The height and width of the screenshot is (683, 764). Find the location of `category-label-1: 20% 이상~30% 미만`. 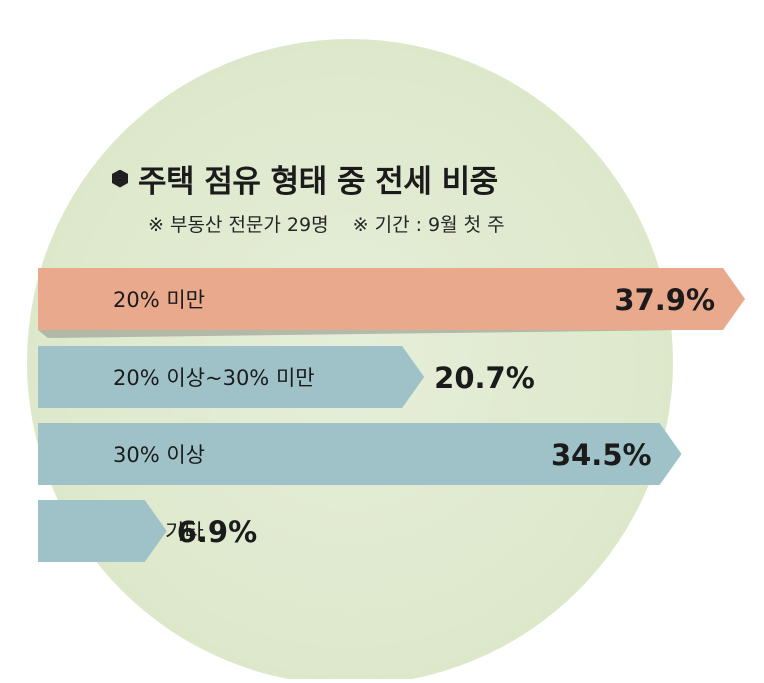

category-label-1: 20% 이상~30% 미만 is located at coordinates (214, 378).